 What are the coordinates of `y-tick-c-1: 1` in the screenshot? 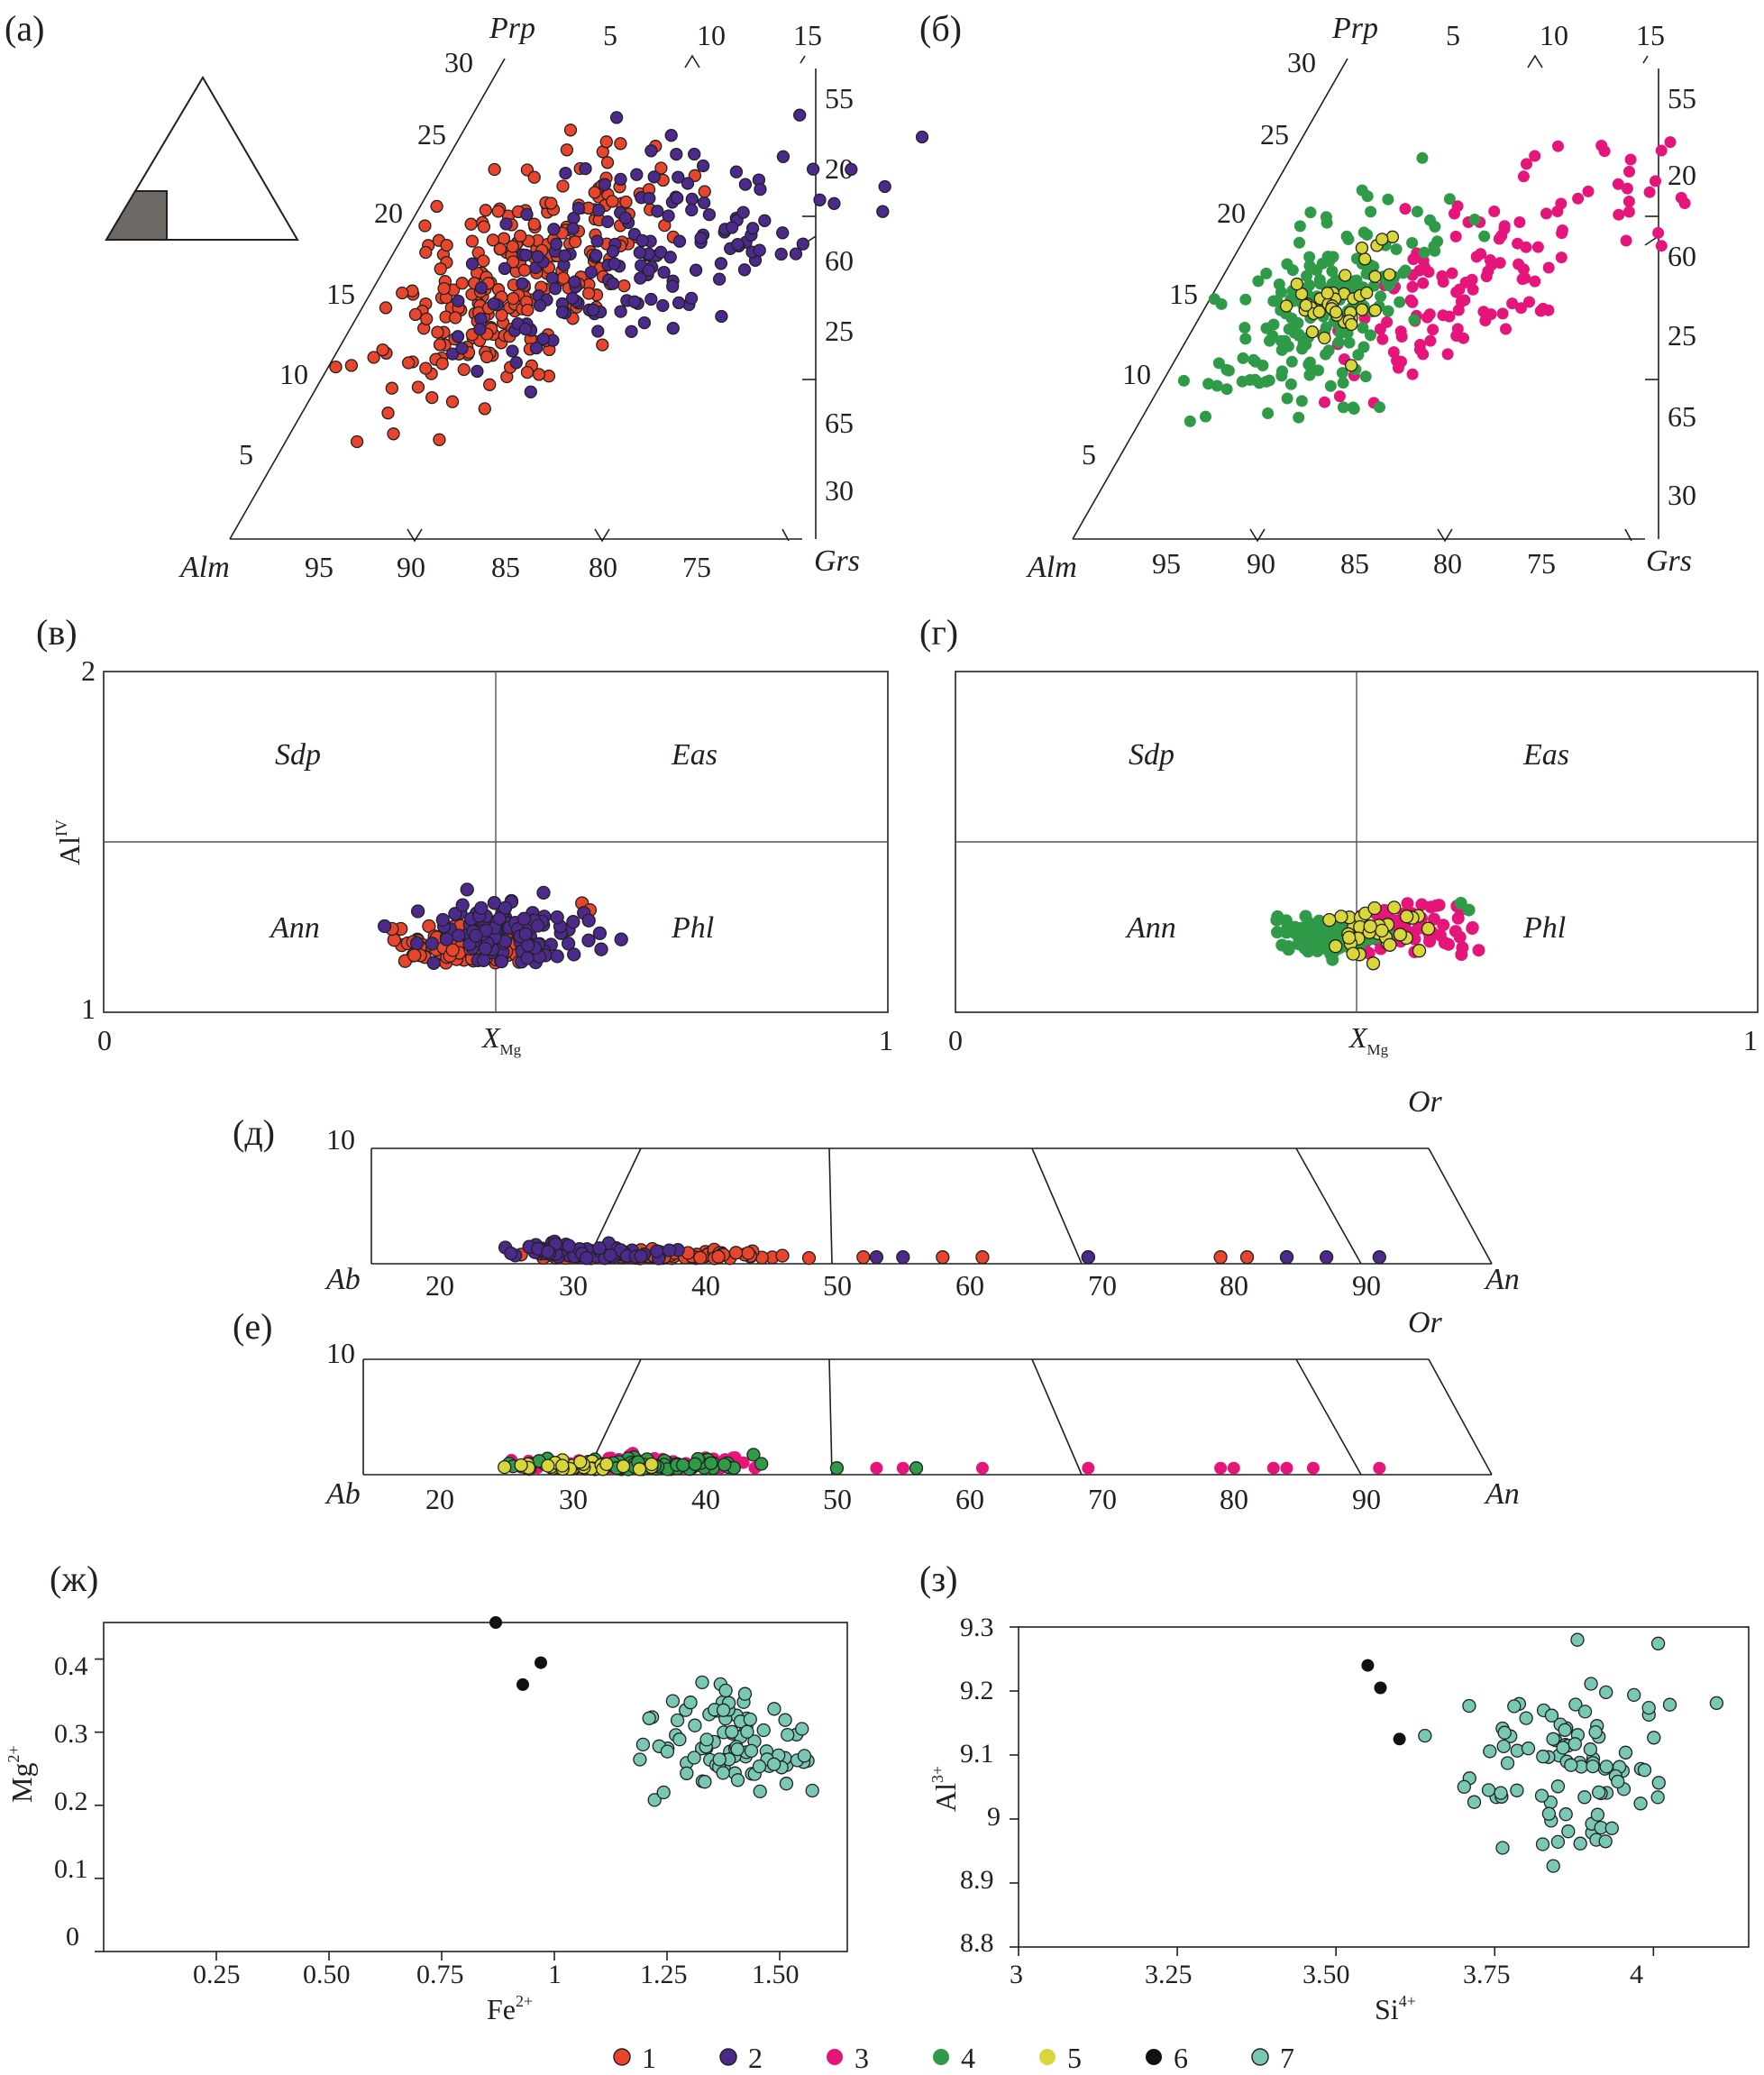 It's located at (88, 1008).